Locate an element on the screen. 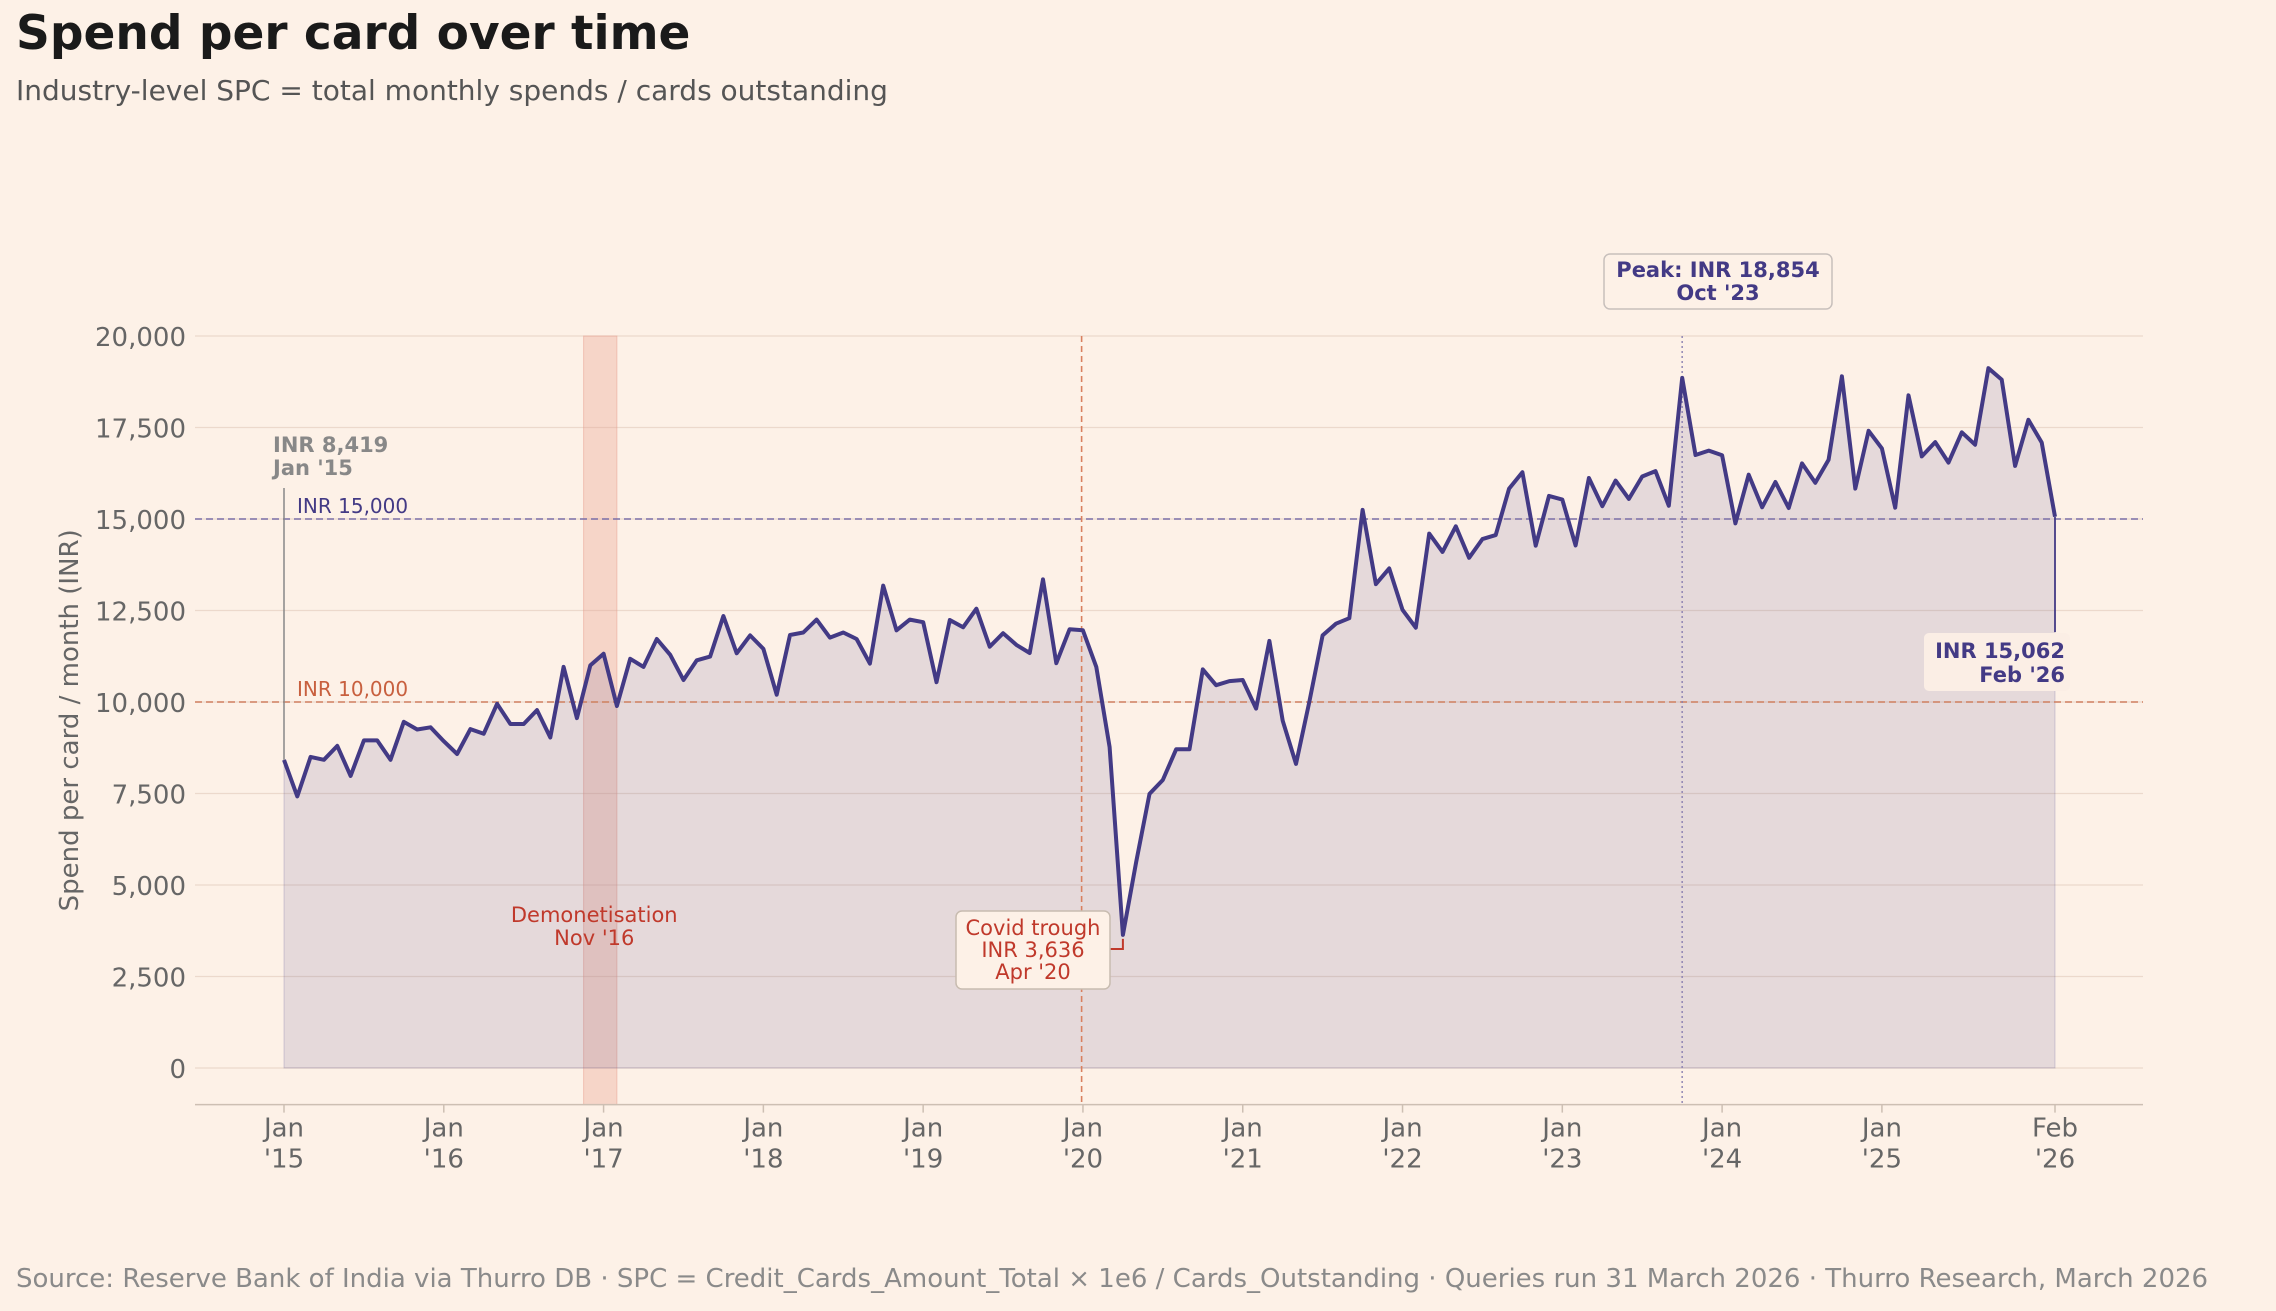 This screenshot has width=2276, height=1311. x-tick-label-year: '22 is located at coordinates (1402, 1160).